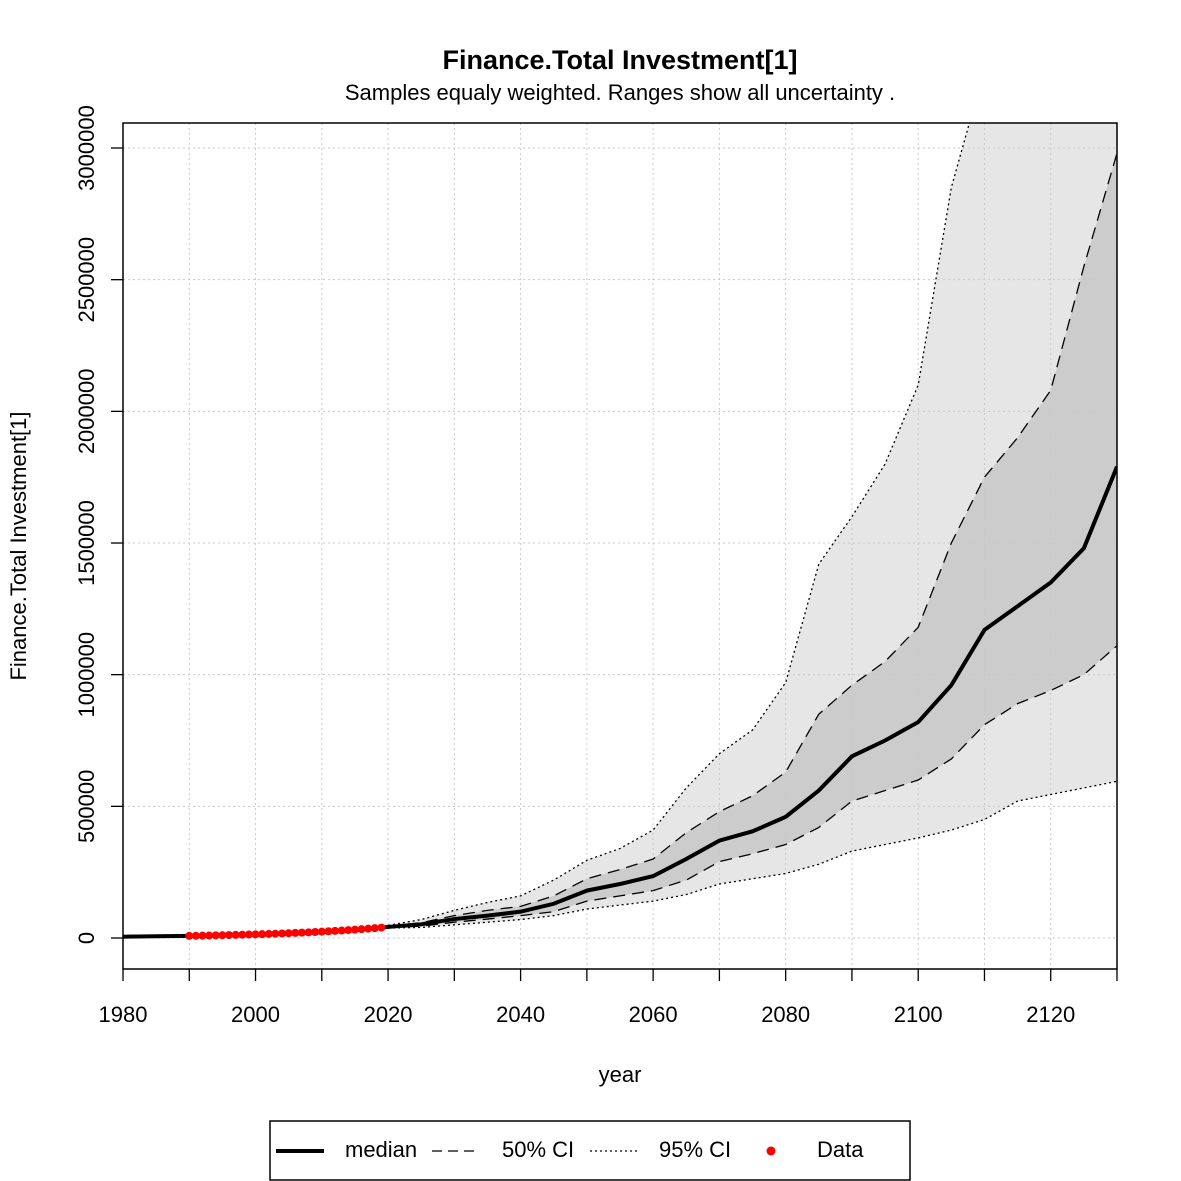  I want to click on legend-data-dot, so click(771, 1151).